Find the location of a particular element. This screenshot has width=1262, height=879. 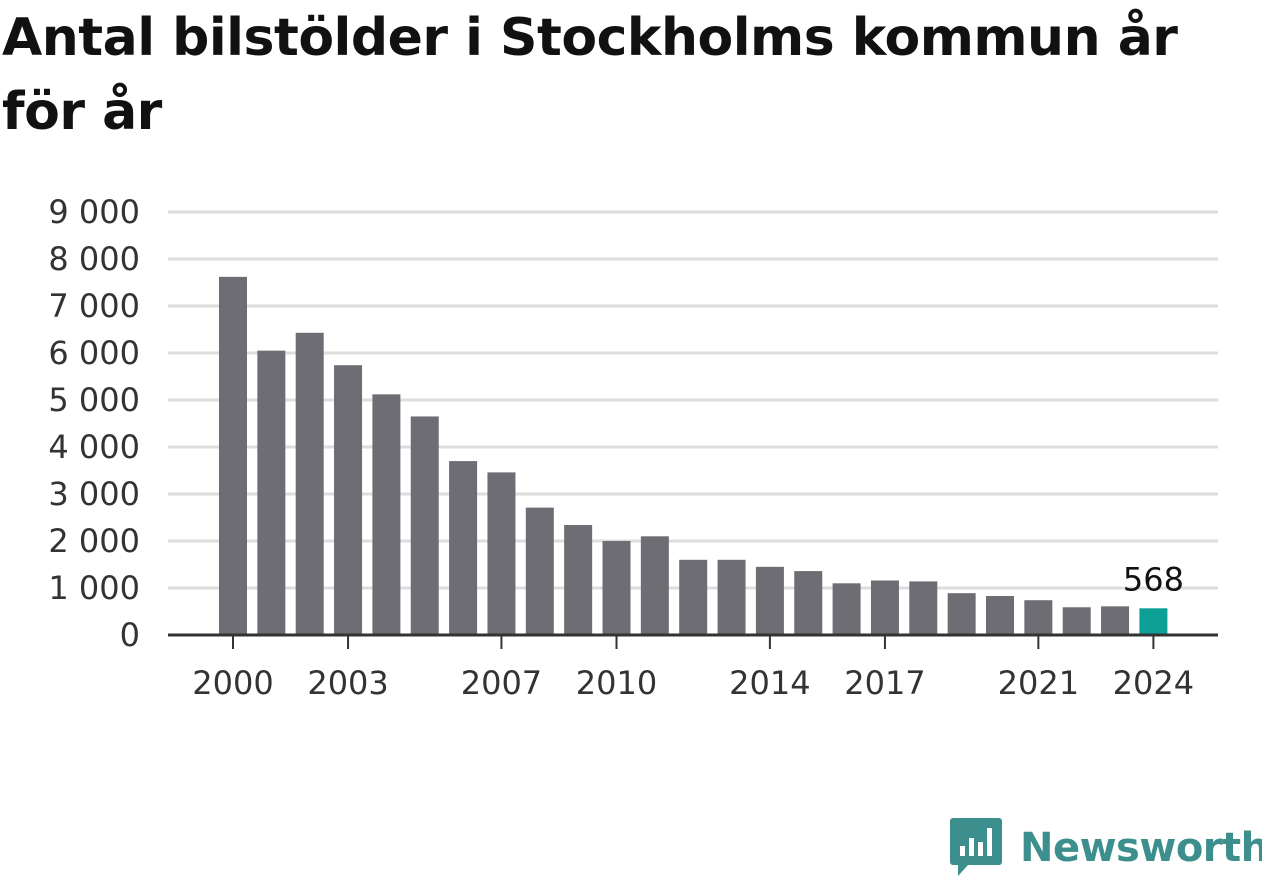

logo-text: Newsworthy is located at coordinates (1141, 848).